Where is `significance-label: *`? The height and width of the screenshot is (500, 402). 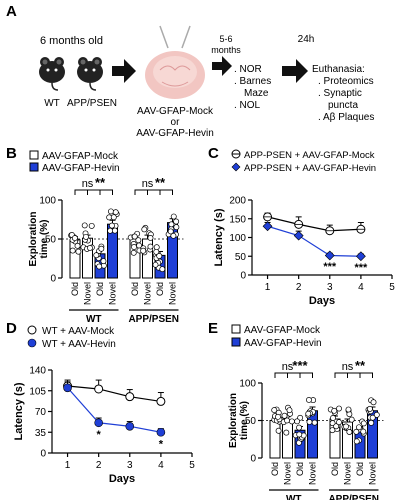 significance-label: * is located at coordinates (99, 435).